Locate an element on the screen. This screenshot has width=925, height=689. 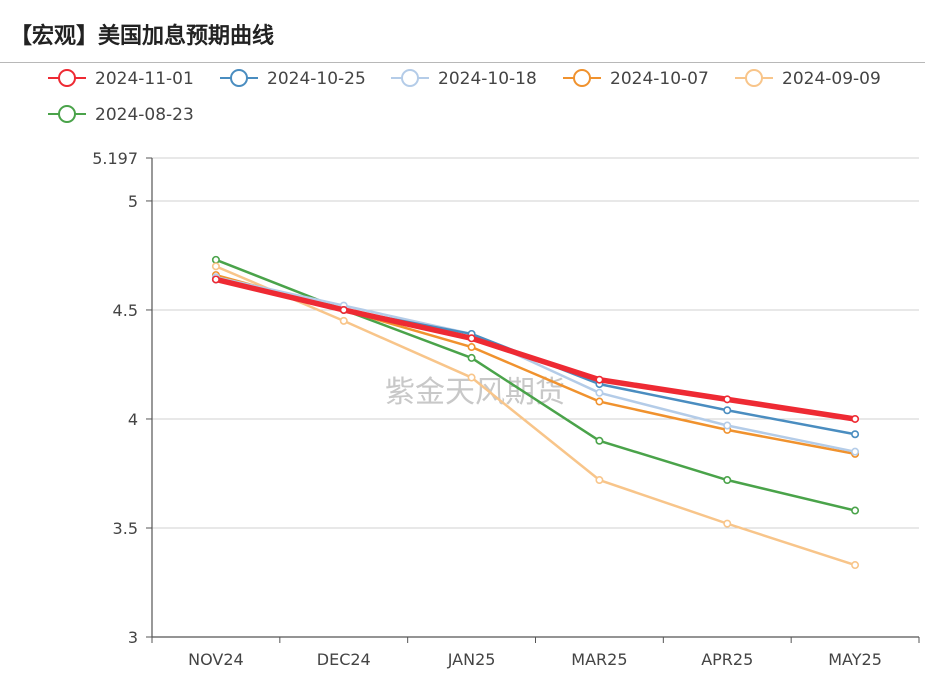
legend-label: 2024-10-18 is located at coordinates (487, 79).